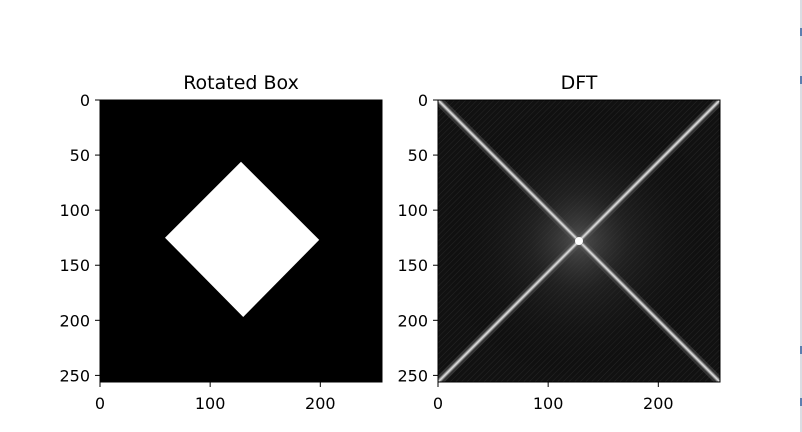 The height and width of the screenshot is (432, 802). I want to click on window-edge, so click(801, 216).